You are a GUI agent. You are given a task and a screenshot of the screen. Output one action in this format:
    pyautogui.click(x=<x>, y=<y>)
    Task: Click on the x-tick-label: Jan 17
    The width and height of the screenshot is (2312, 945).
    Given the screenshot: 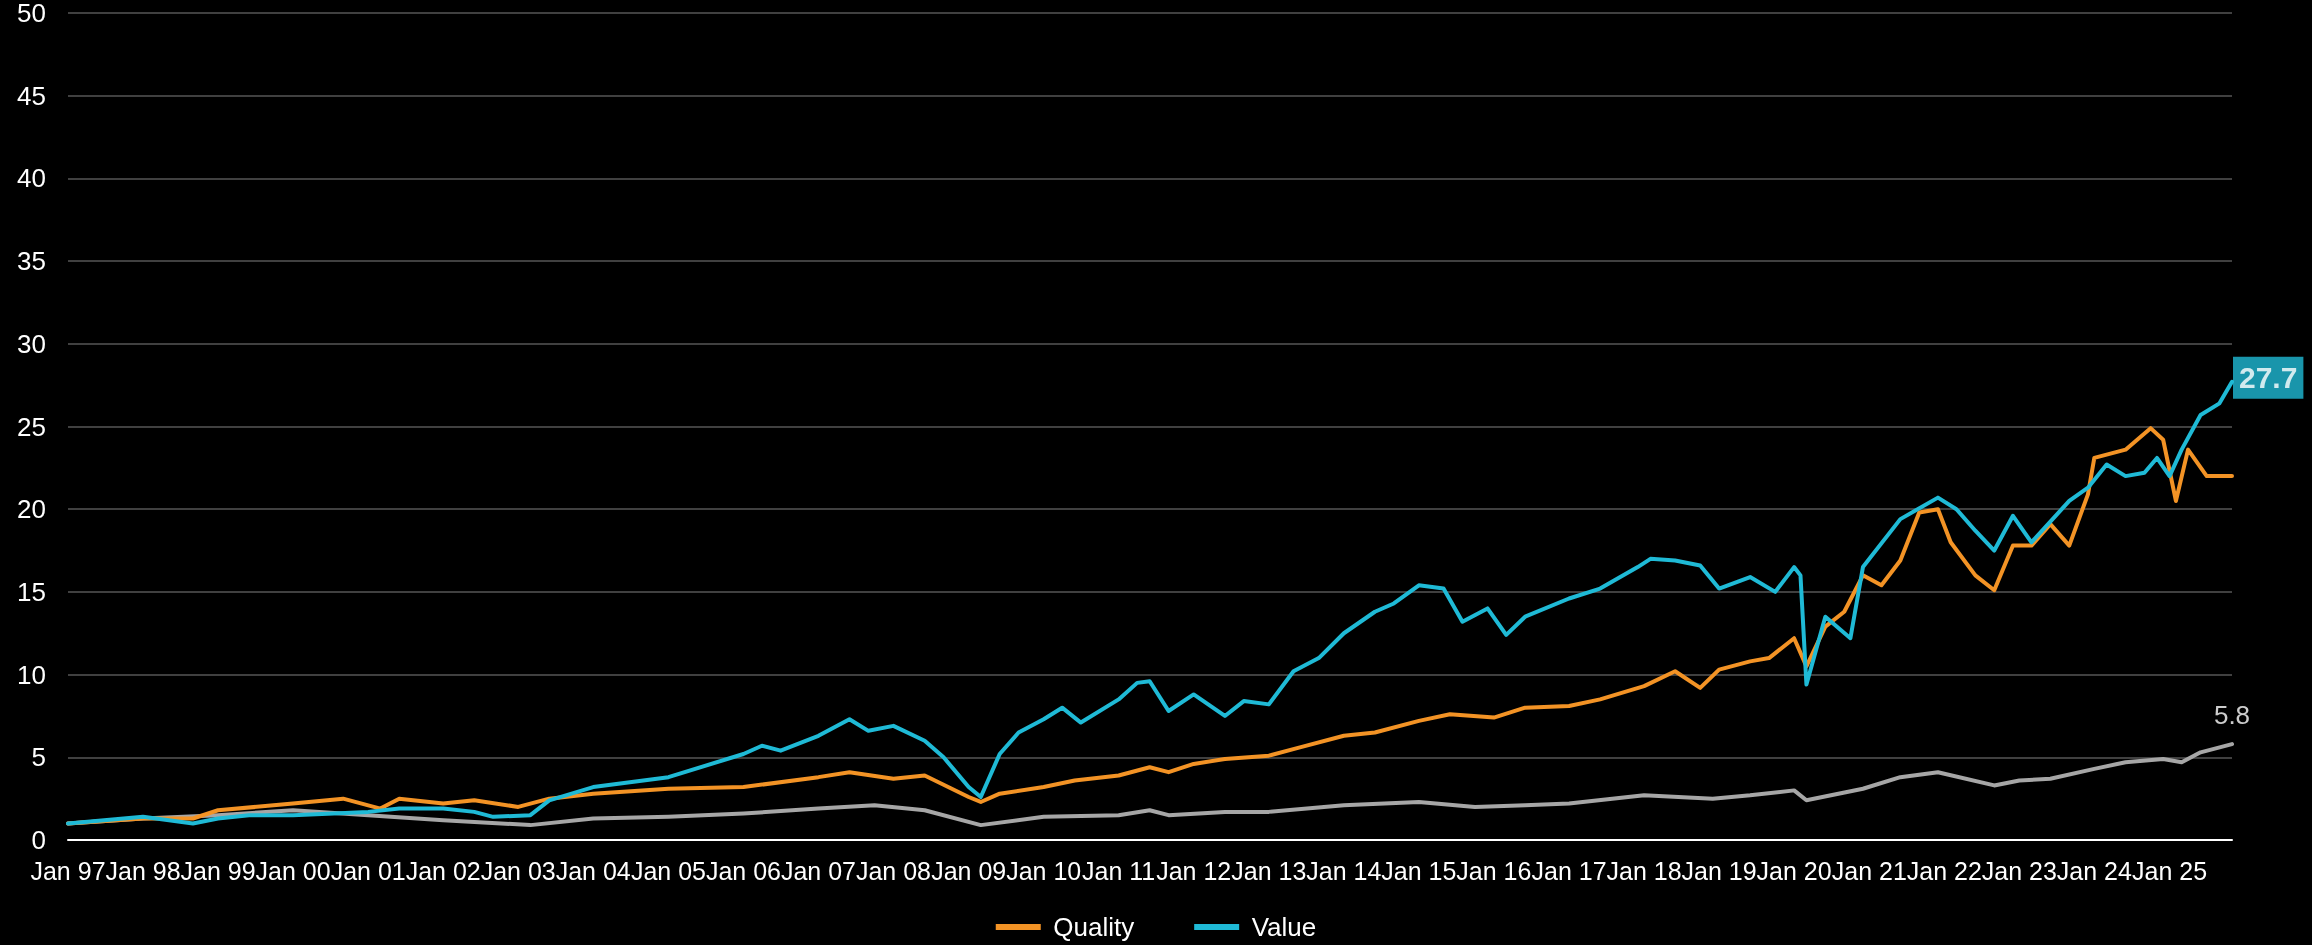 What is the action you would take?
    pyautogui.click(x=1569, y=870)
    